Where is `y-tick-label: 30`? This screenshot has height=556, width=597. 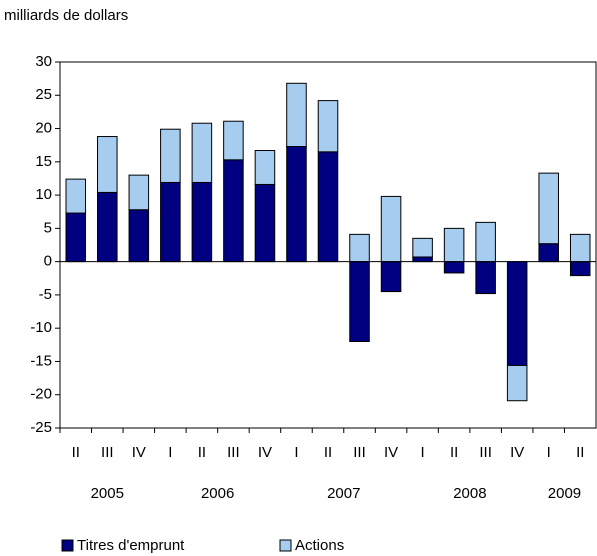 y-tick-label: 30 is located at coordinates (43, 61).